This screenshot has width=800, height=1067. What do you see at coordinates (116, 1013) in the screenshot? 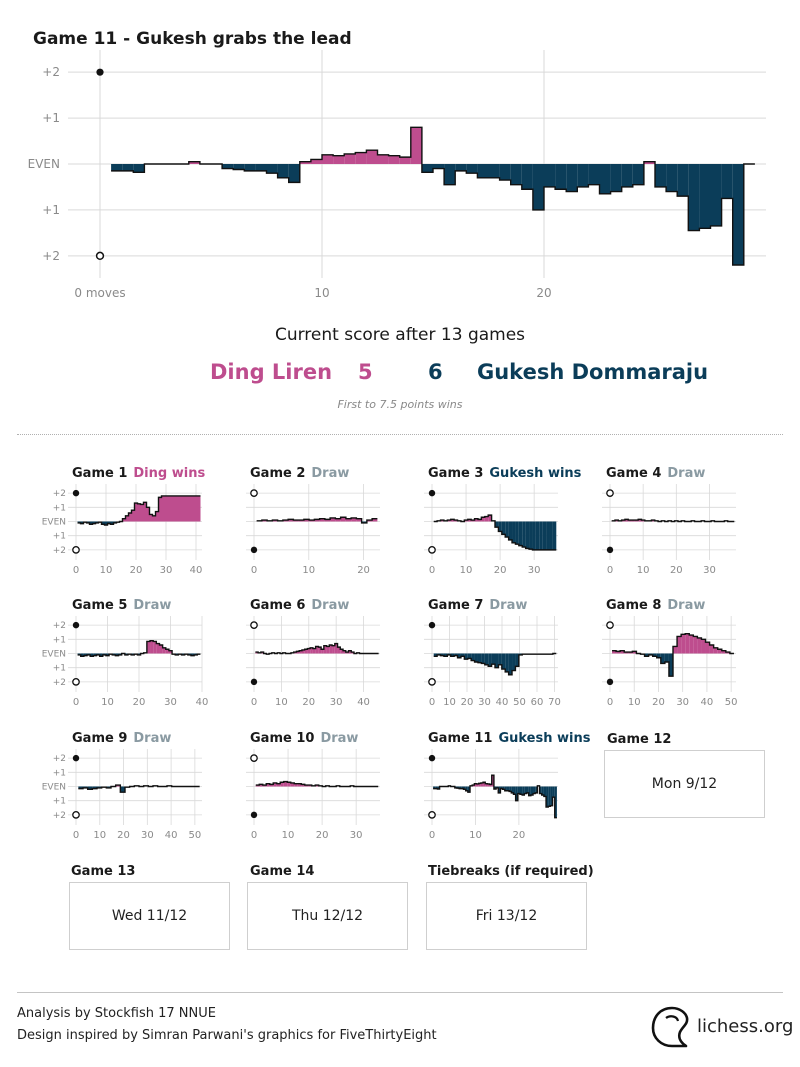
I see `footer-analysis-credit: Analysis by Stockfish 17 NNUE` at bounding box center [116, 1013].